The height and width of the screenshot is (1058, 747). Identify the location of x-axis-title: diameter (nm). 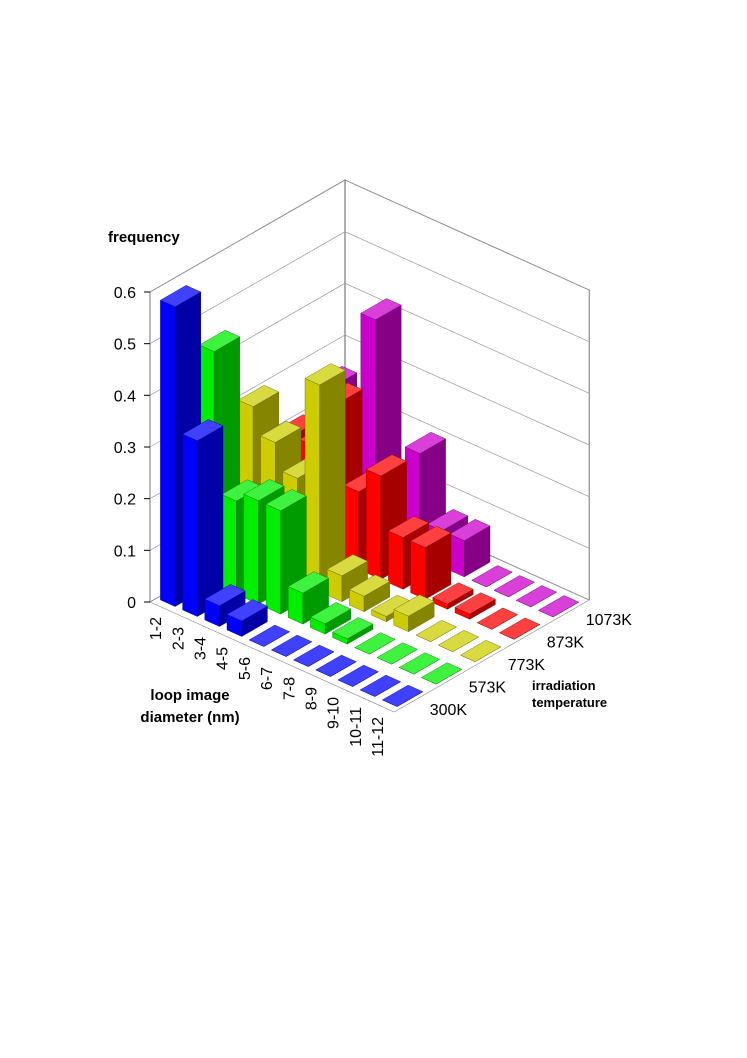
(189, 717).